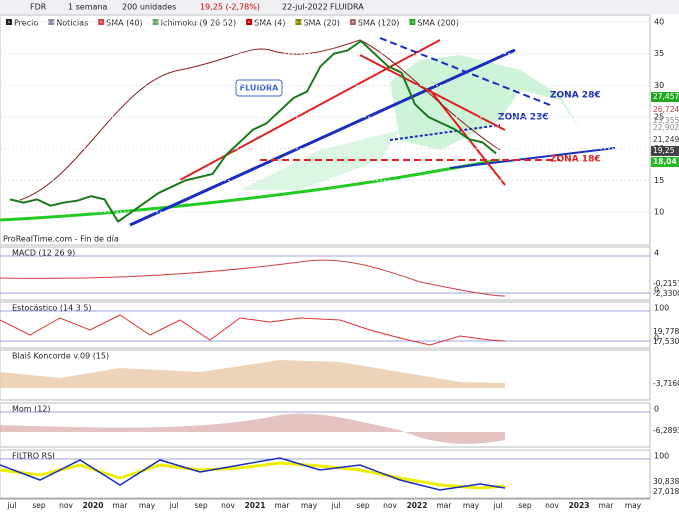  I want to click on y-tick-label: 30, so click(659, 85).